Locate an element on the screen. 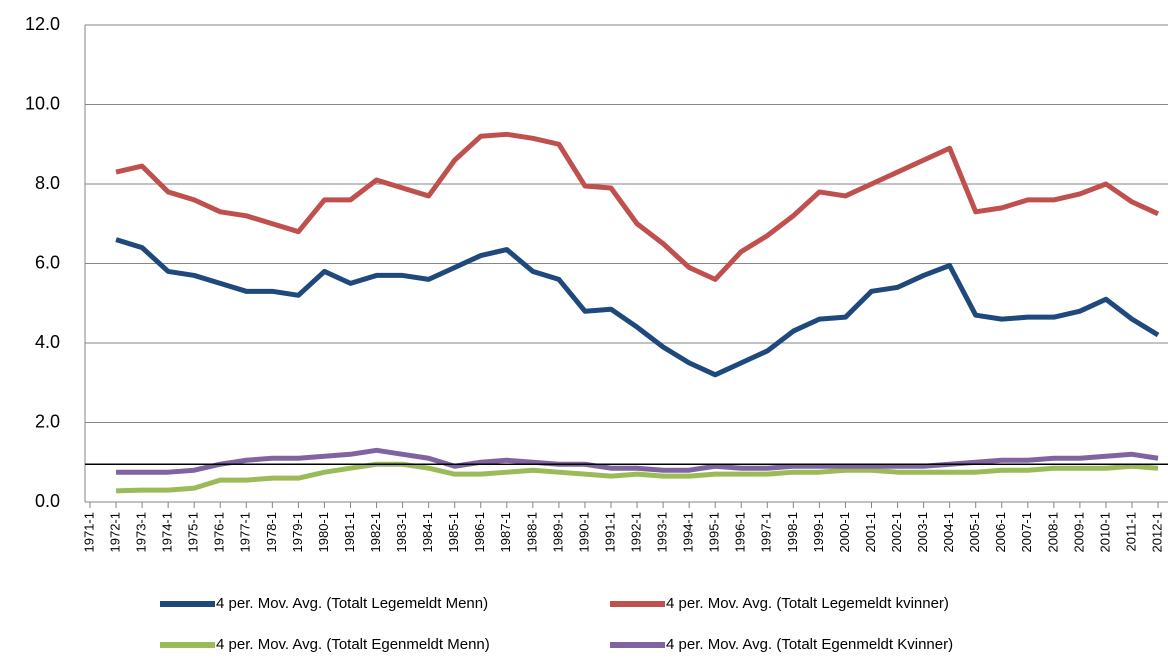  y-tick-label: 8.0 is located at coordinates (47, 183).